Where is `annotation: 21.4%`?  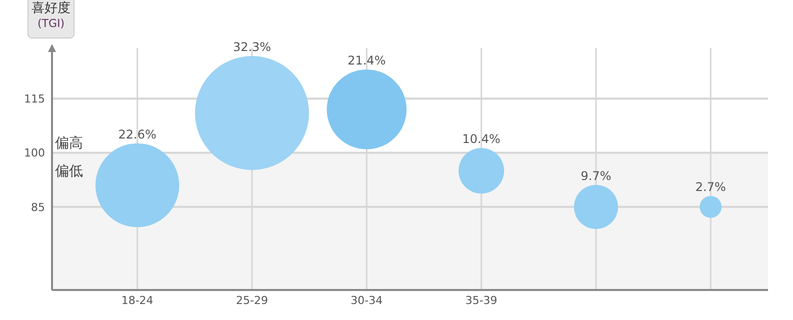 annotation: 21.4% is located at coordinates (367, 61).